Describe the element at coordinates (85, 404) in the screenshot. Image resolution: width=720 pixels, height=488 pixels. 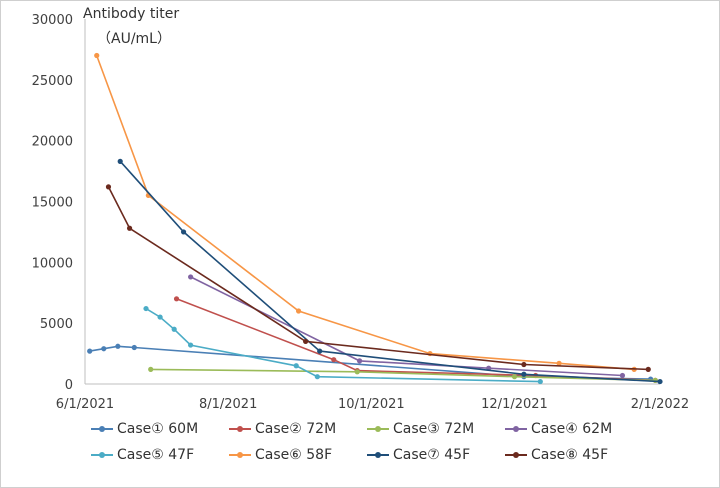
I see `x-tick-label: 6/1/2021` at that location.